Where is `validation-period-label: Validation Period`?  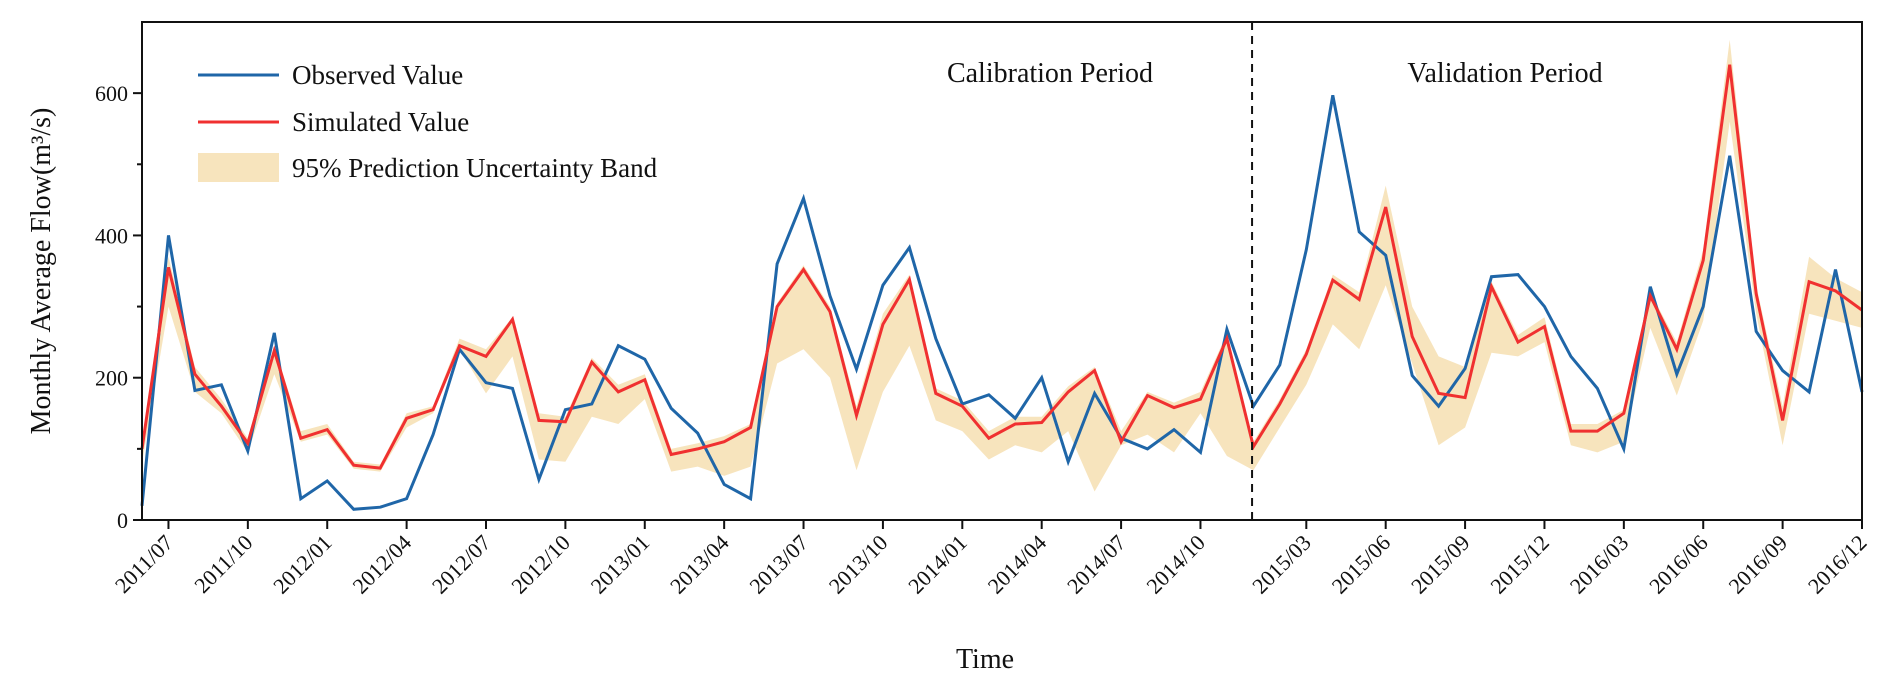
validation-period-label: Validation Period is located at coordinates (1504, 73).